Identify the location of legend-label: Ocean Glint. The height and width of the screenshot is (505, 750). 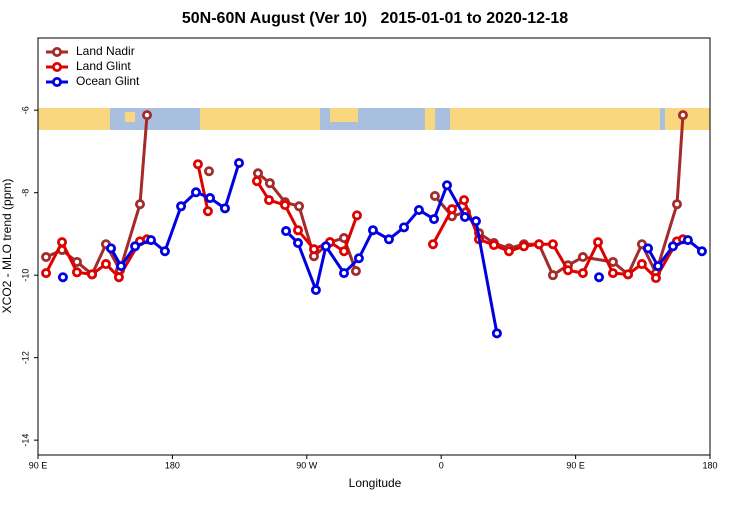
(108, 81).